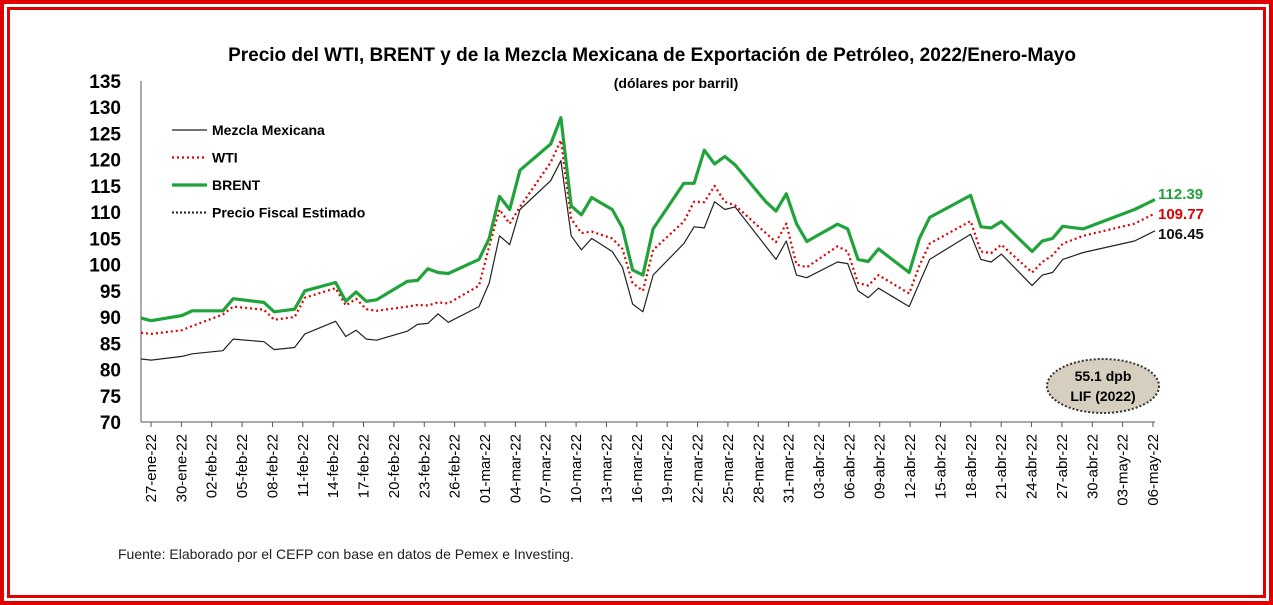  I want to click on x-tick-label: 02-feb-22, so click(212, 466).